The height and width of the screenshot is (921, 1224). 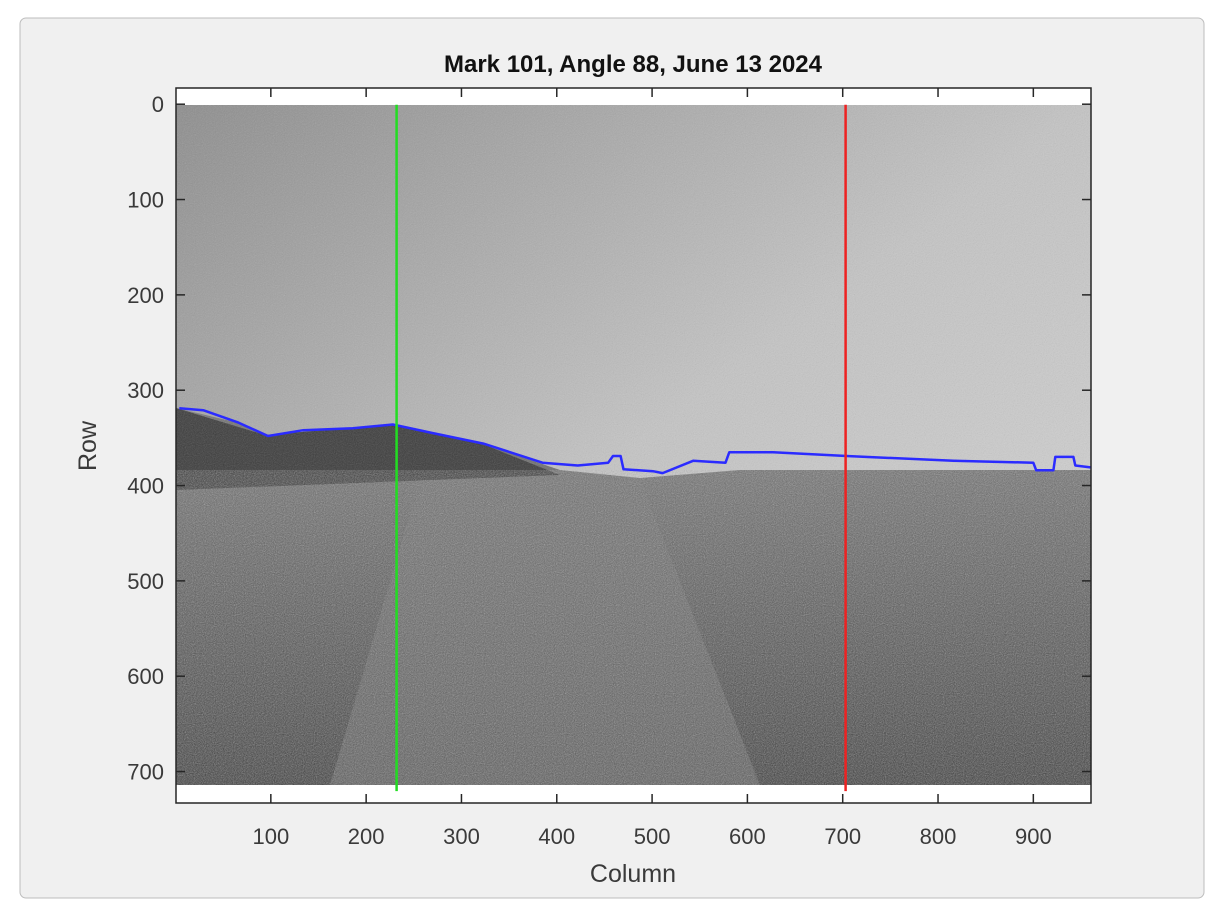 I want to click on x-tick-label: 500, so click(x=652, y=836).